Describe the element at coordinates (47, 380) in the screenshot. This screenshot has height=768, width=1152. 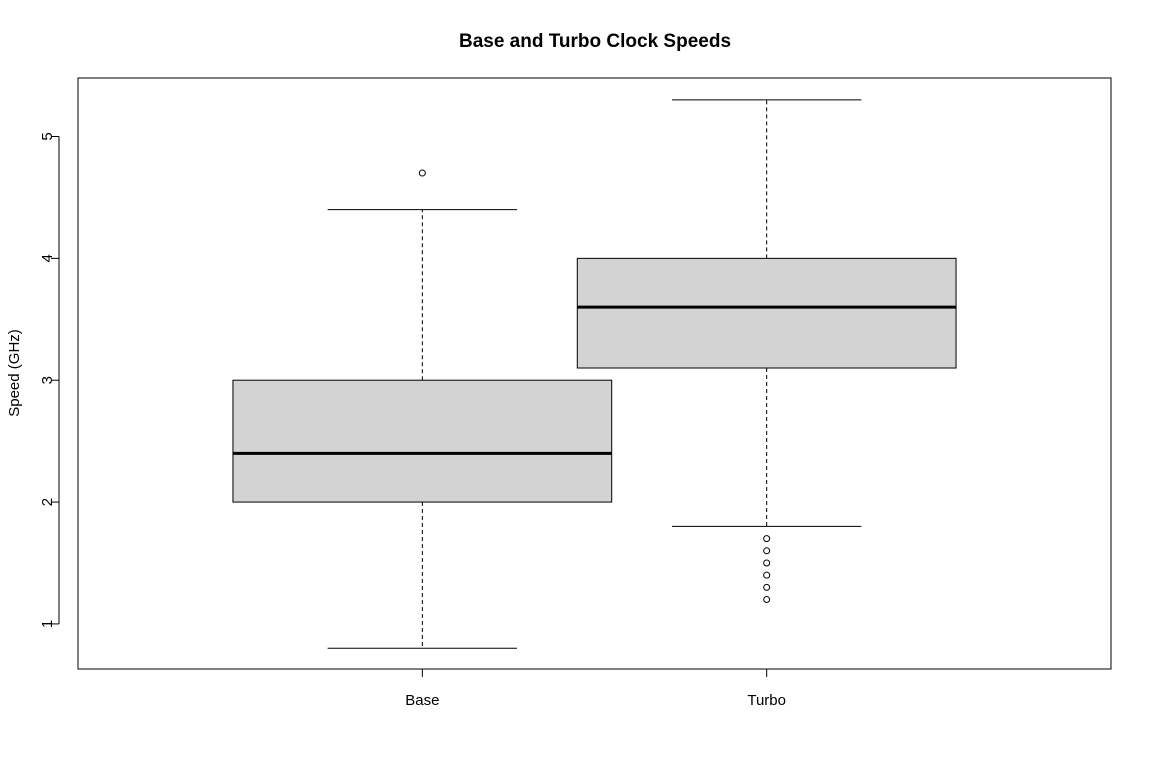
I see `y-tick-label-3: 3` at that location.